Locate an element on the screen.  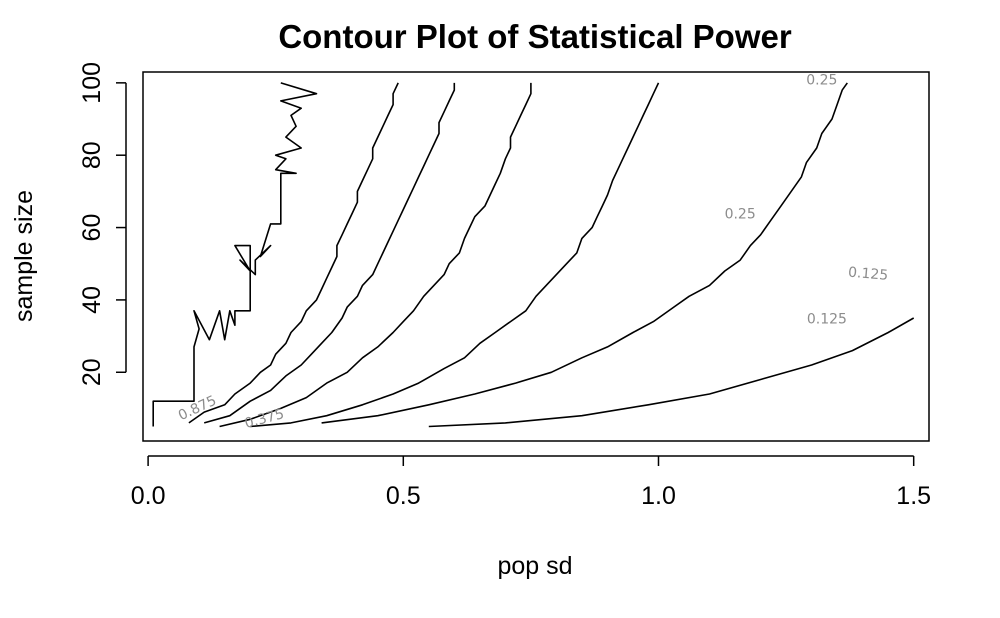
y-tick-label: 100 is located at coordinates (92, 83).